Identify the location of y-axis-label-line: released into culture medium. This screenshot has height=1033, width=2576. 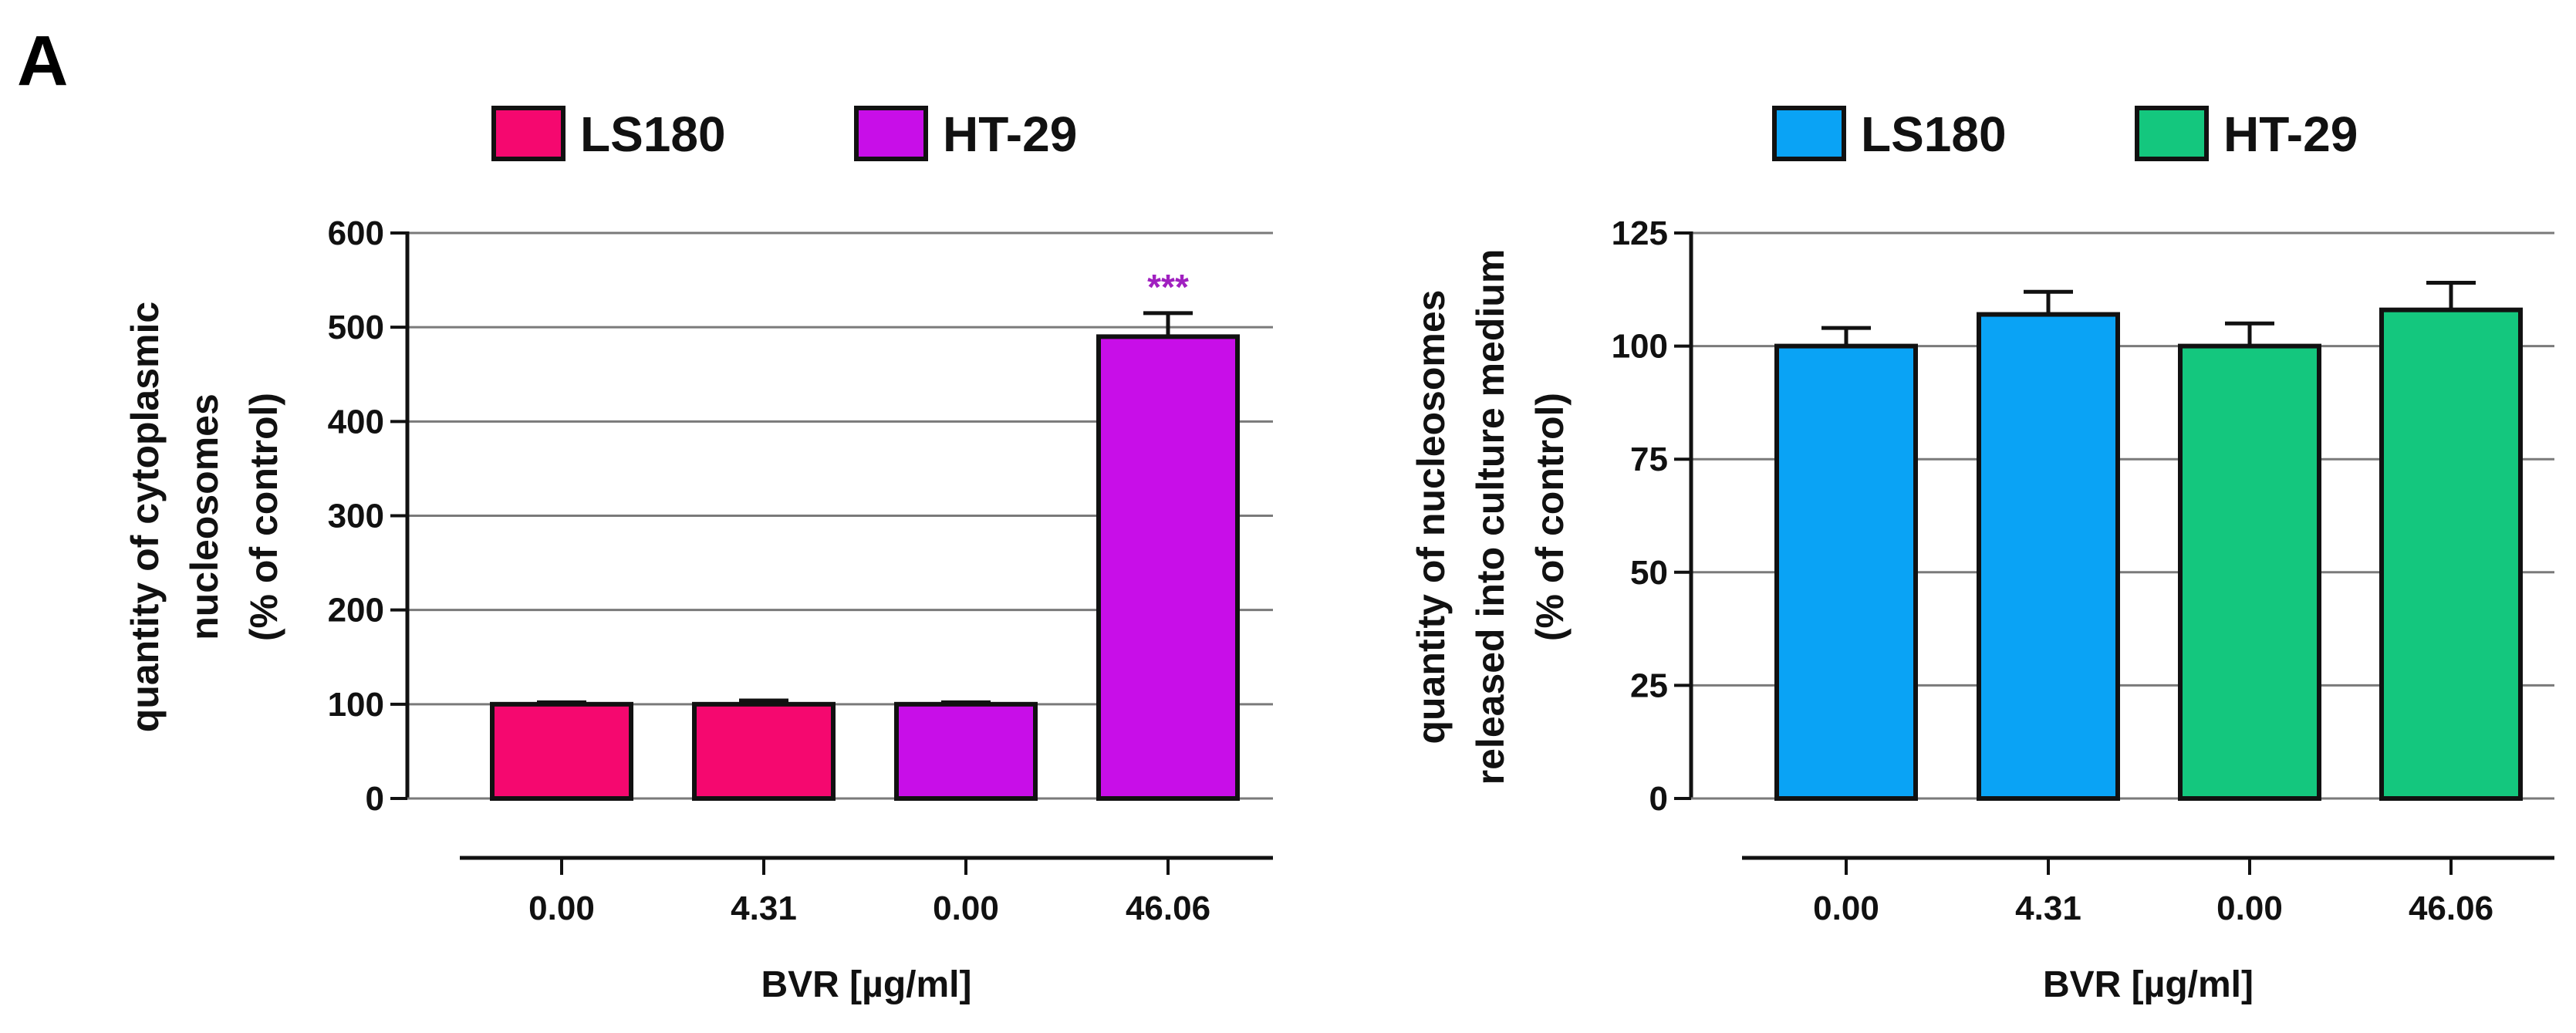
(1490, 517).